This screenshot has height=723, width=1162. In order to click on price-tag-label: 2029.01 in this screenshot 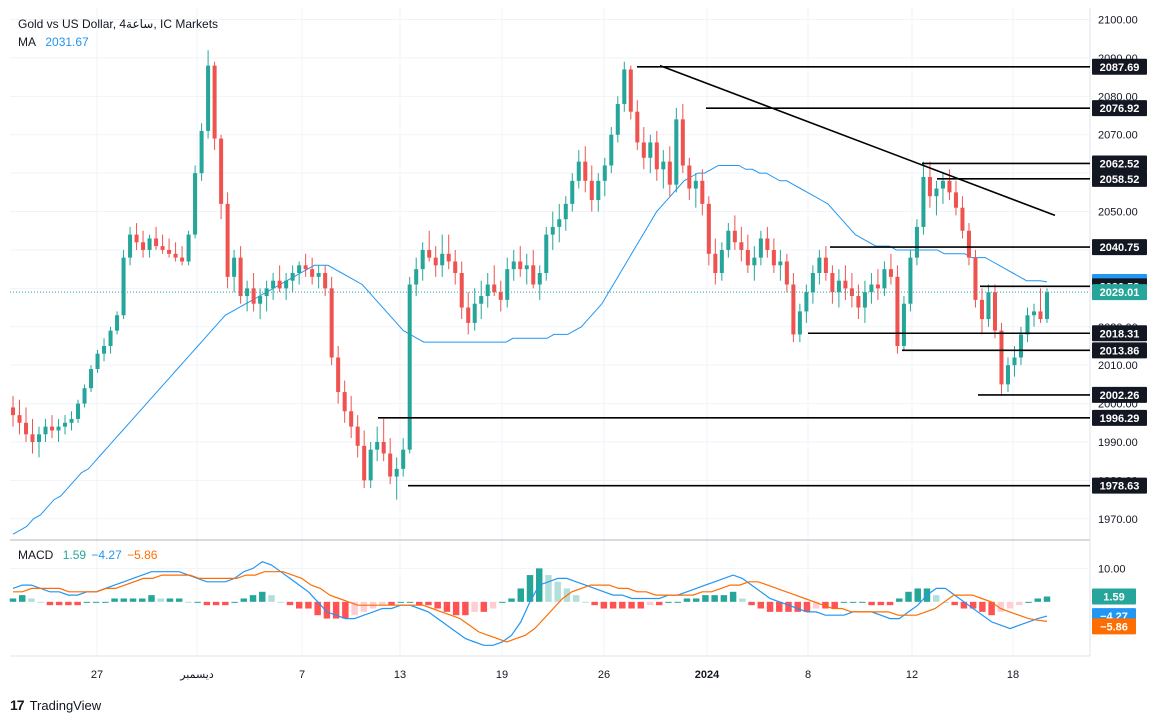, I will do `click(1120, 293)`.